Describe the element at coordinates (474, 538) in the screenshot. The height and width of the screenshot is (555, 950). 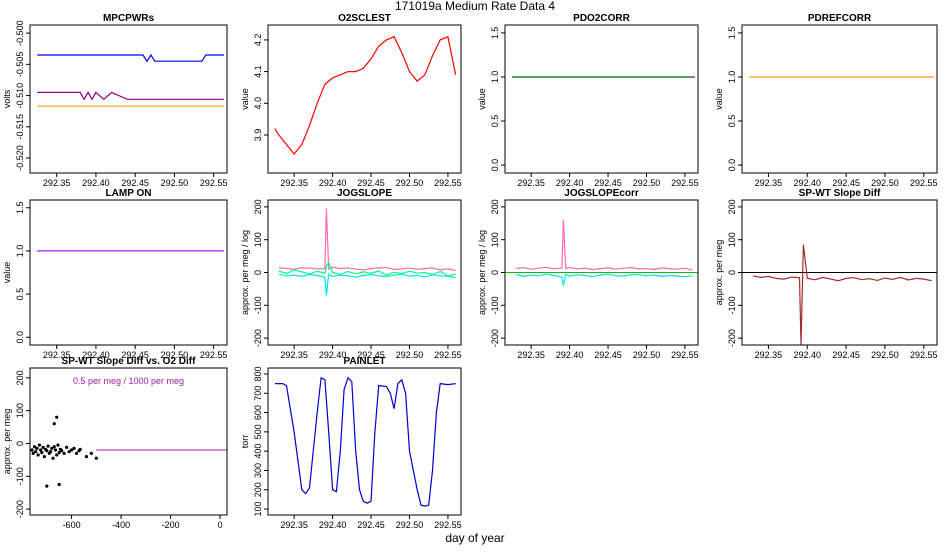
I see `x-axis-title: day of year` at that location.